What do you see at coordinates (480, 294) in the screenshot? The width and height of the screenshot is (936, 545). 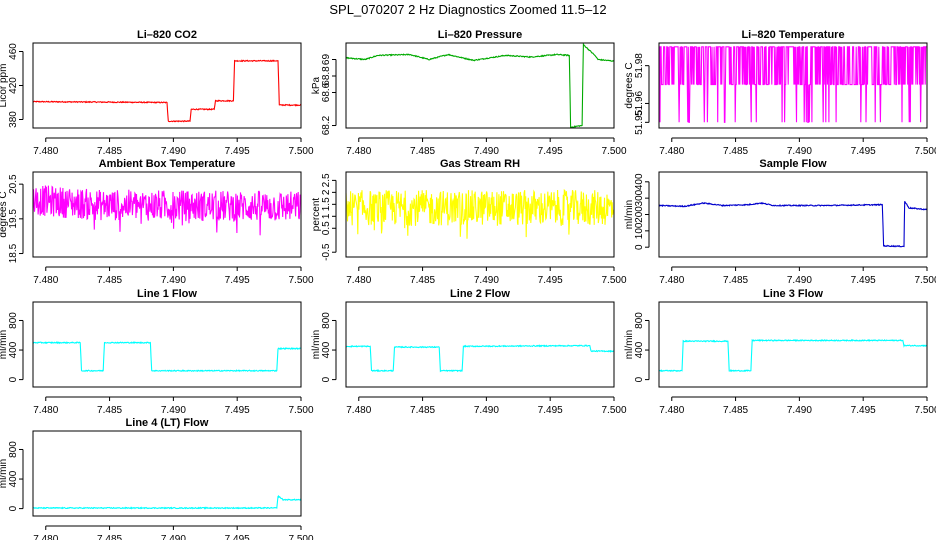 I see `chart-title: Line 2 Flow` at bounding box center [480, 294].